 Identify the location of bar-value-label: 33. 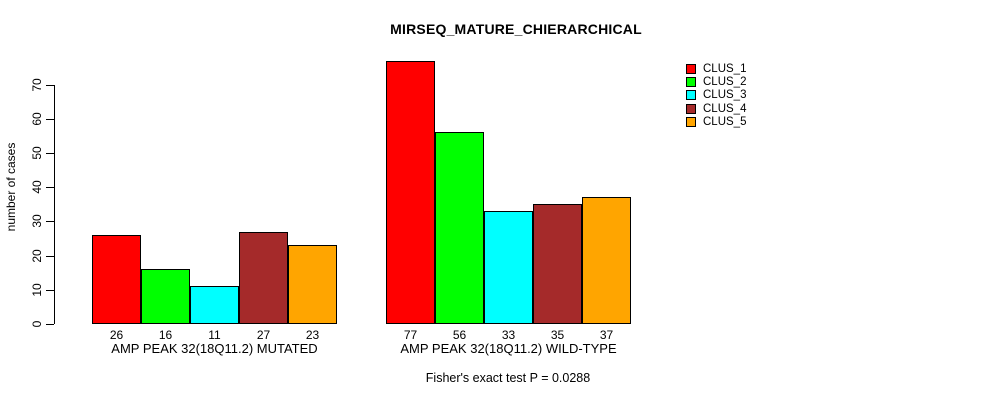
(508, 335).